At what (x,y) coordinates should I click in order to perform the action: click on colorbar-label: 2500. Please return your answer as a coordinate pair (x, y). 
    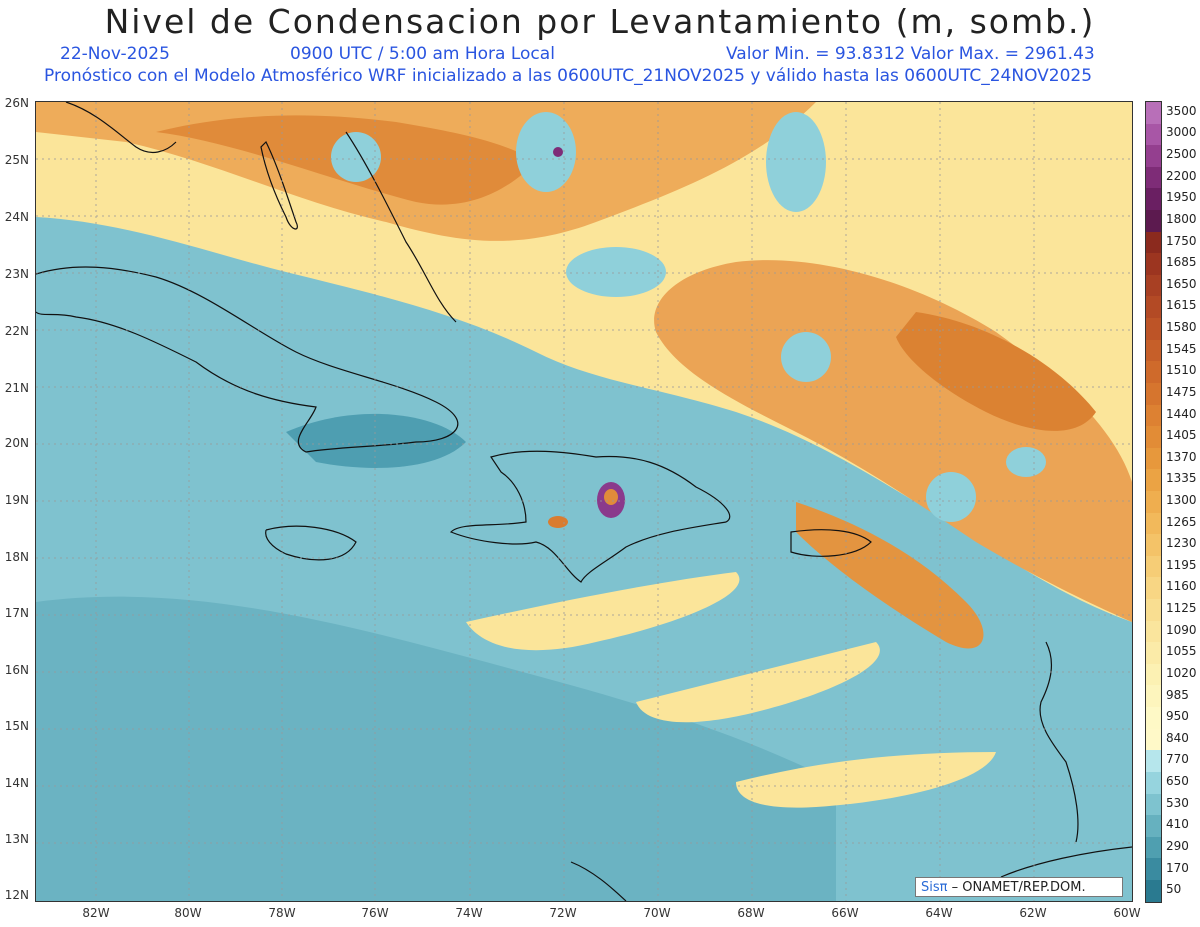
    Looking at the image, I should click on (1181, 154).